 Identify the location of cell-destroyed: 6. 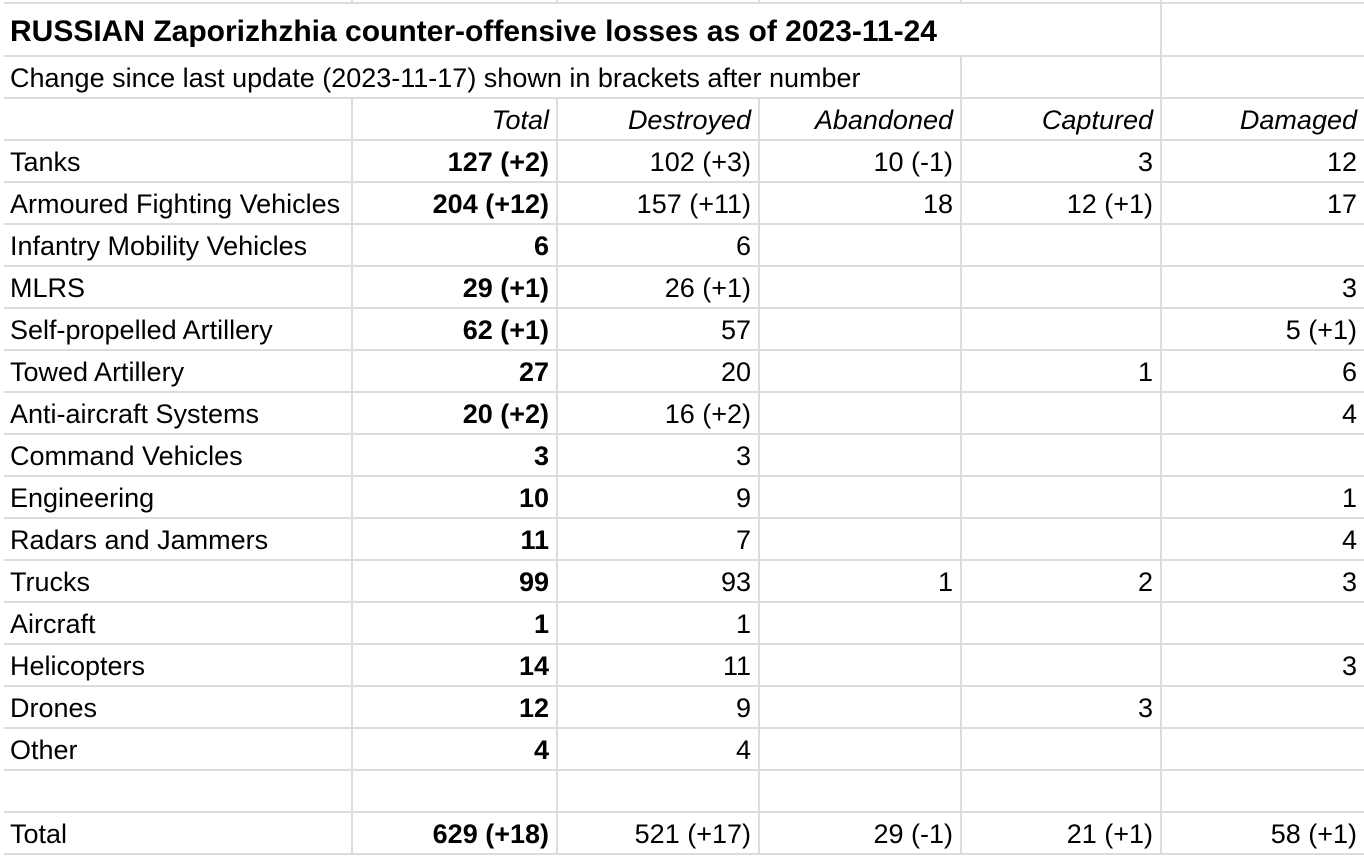
(658, 245).